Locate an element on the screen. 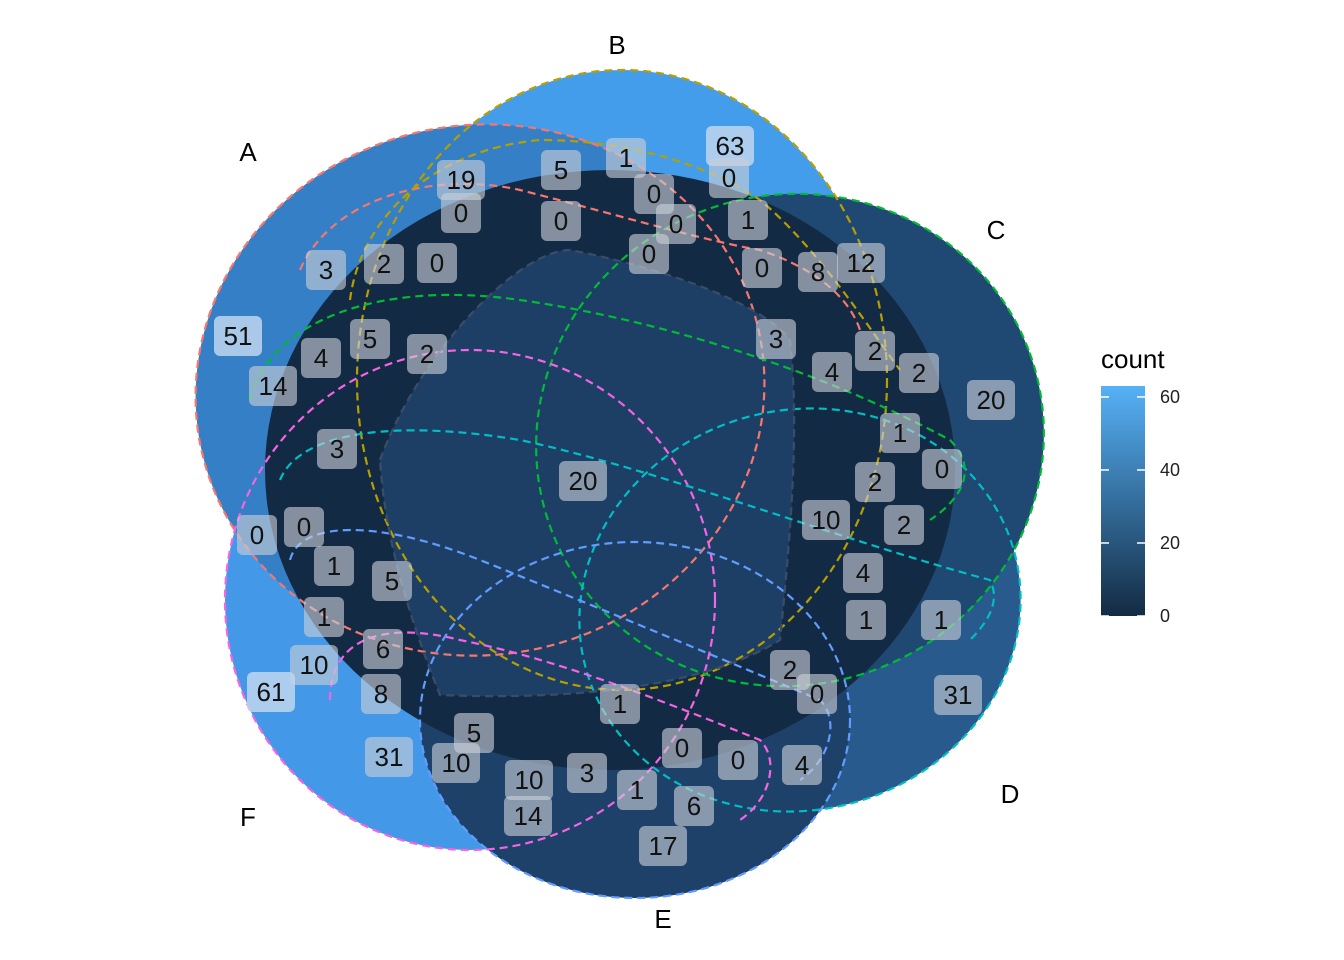 The image size is (1344, 960). count-label: 6 is located at coordinates (383, 649).